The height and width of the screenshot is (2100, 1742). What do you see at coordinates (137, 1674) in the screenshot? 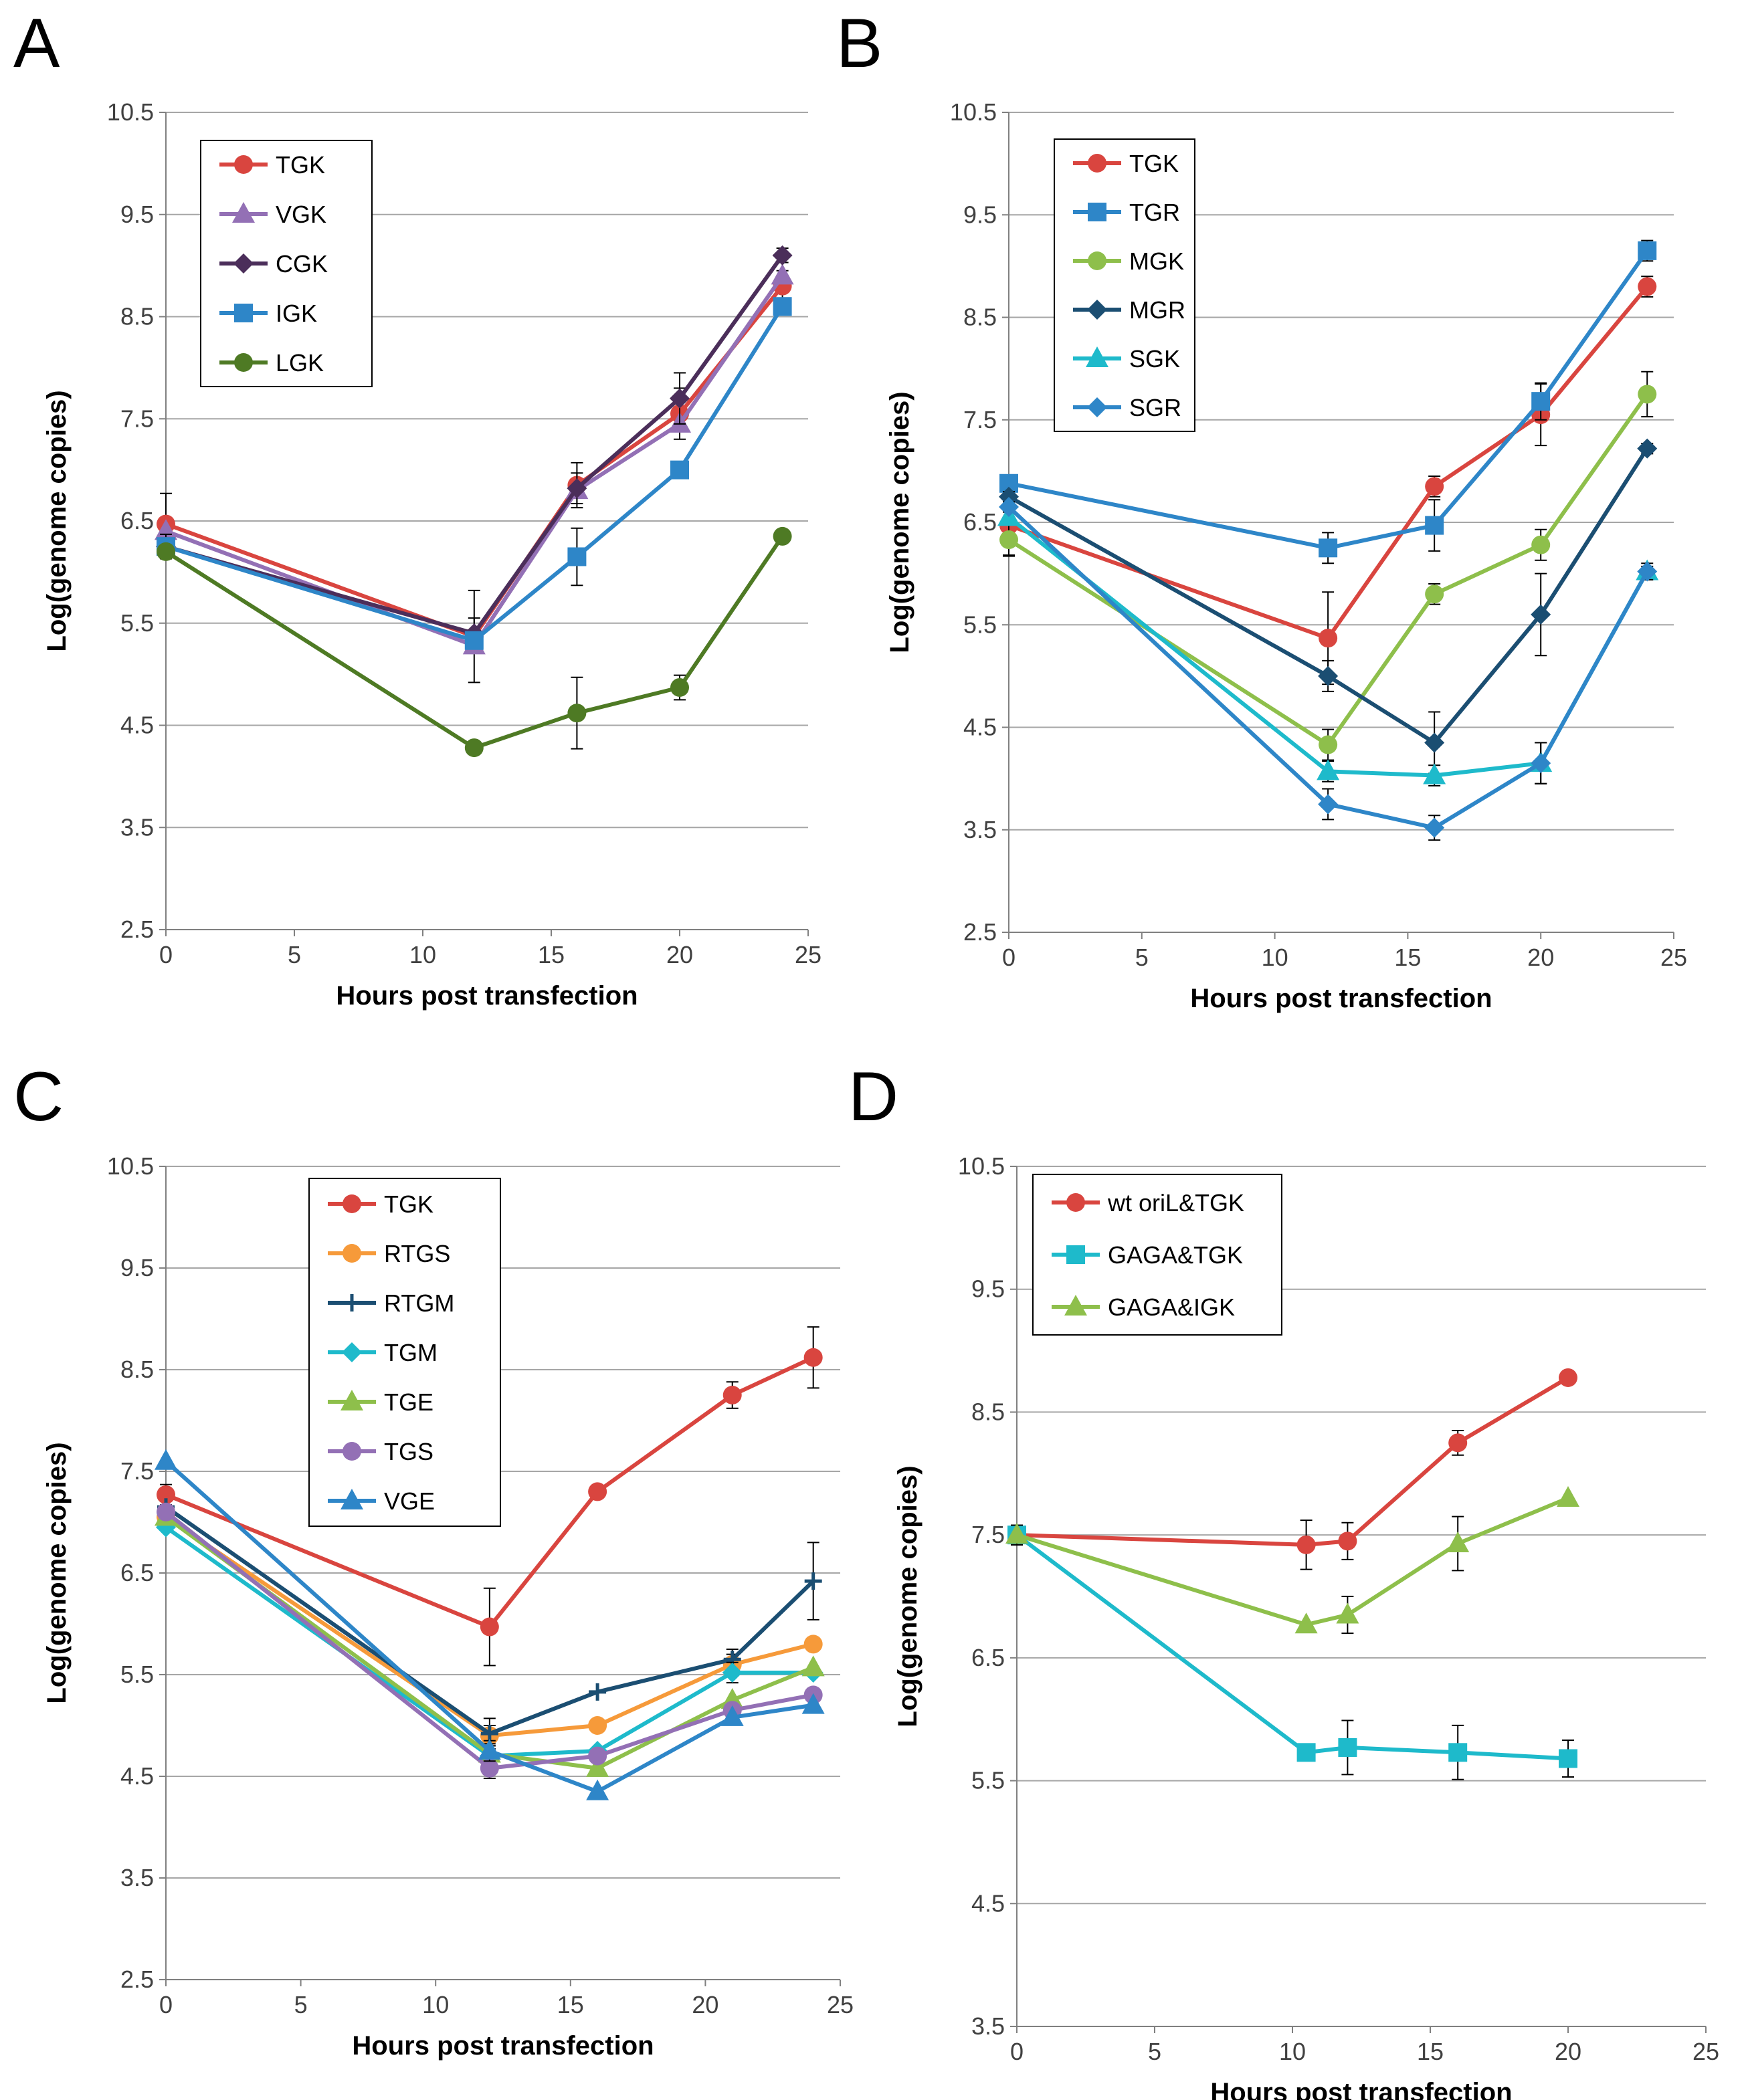
I see `y-tick-label: 5.5` at bounding box center [137, 1674].